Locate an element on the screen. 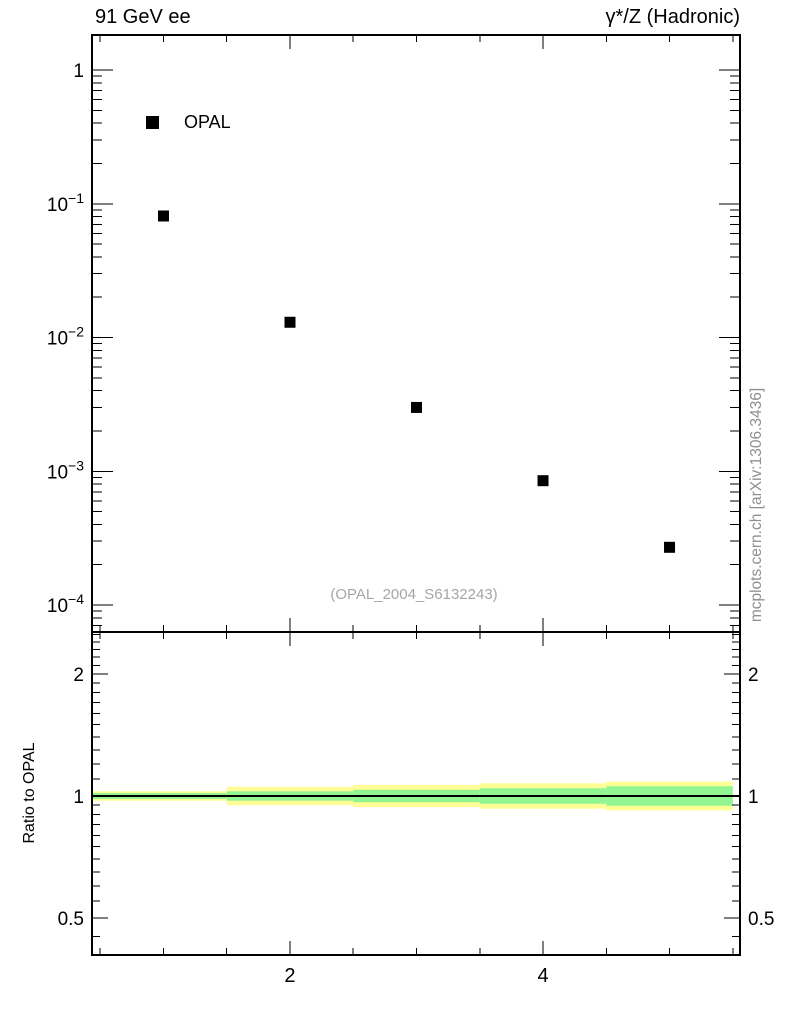 This screenshot has height=1024, width=786. x-tick-label: 2 is located at coordinates (289, 976).